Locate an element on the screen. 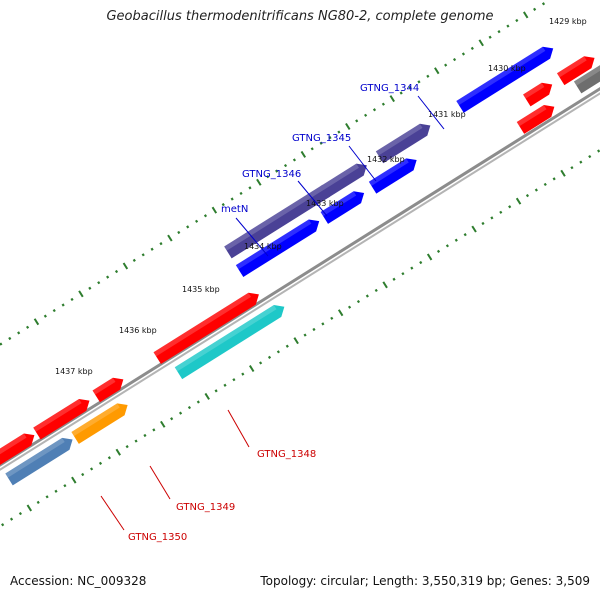  gene-label: GTNG_1346 is located at coordinates (271, 174).